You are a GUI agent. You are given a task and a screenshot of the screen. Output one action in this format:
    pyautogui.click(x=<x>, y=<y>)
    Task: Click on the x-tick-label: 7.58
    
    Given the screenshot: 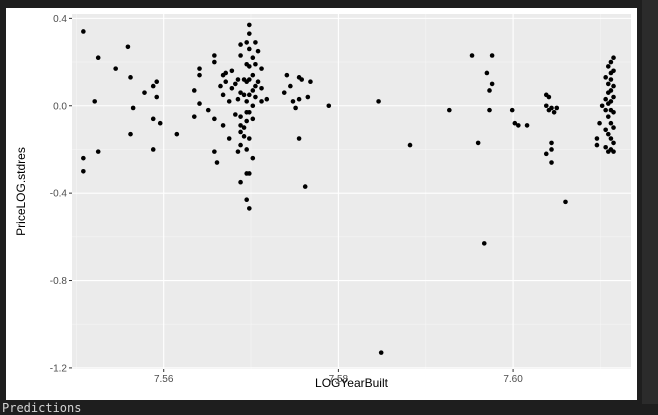 What is the action you would take?
    pyautogui.click(x=339, y=379)
    